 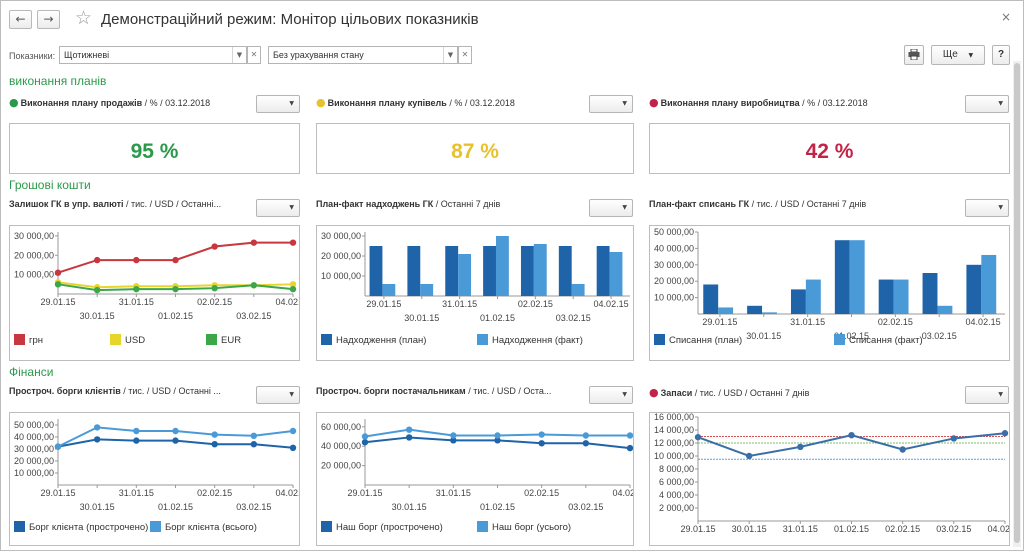 I want to click on help-button: ?, so click(x=1001, y=55).